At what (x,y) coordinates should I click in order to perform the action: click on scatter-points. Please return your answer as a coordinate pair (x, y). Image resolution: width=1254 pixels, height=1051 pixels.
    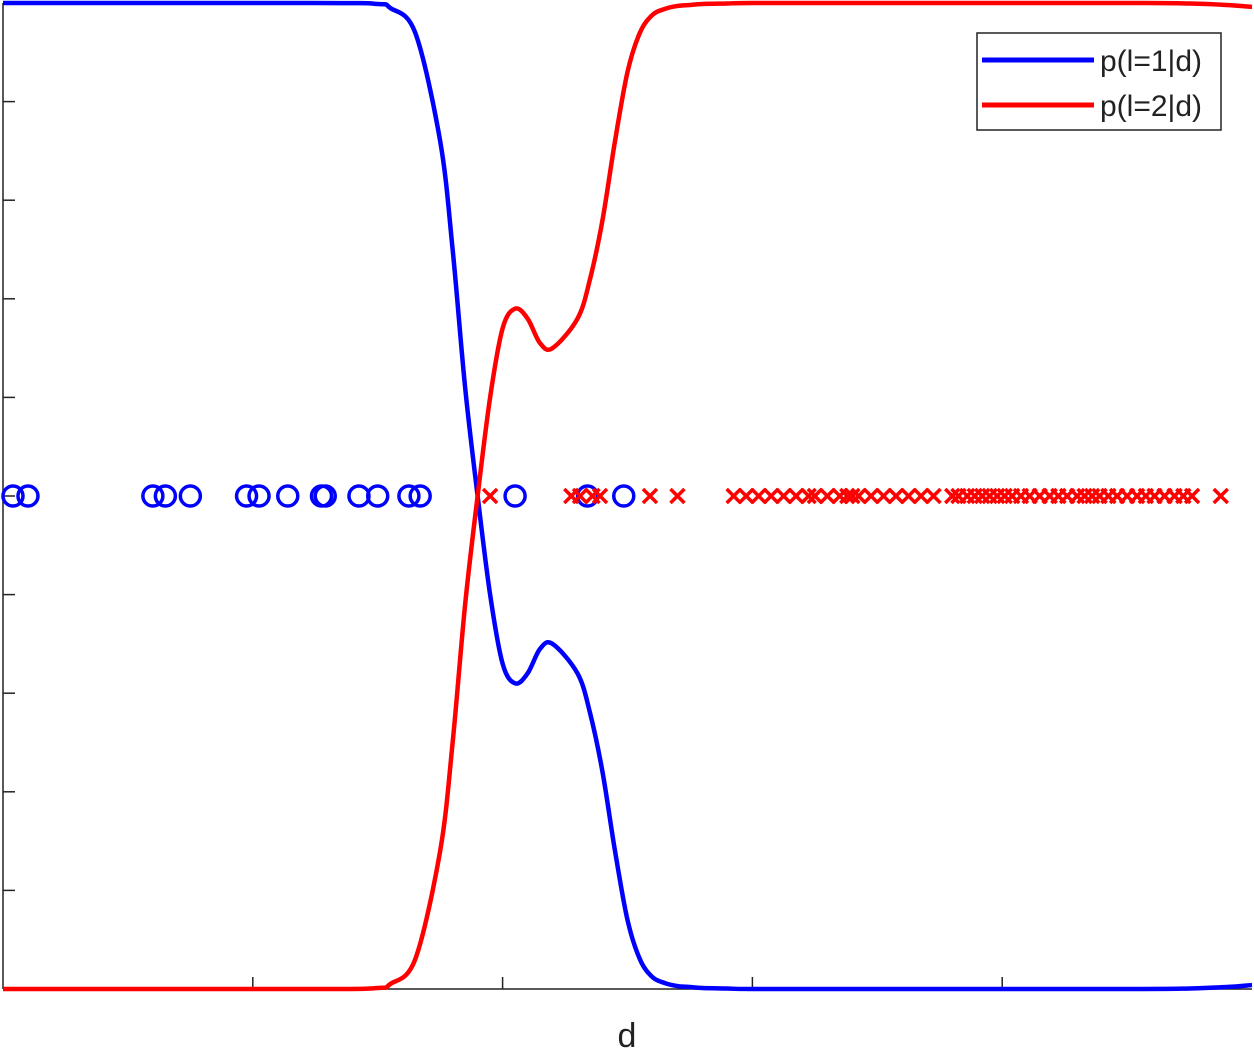
    Looking at the image, I should click on (615, 496).